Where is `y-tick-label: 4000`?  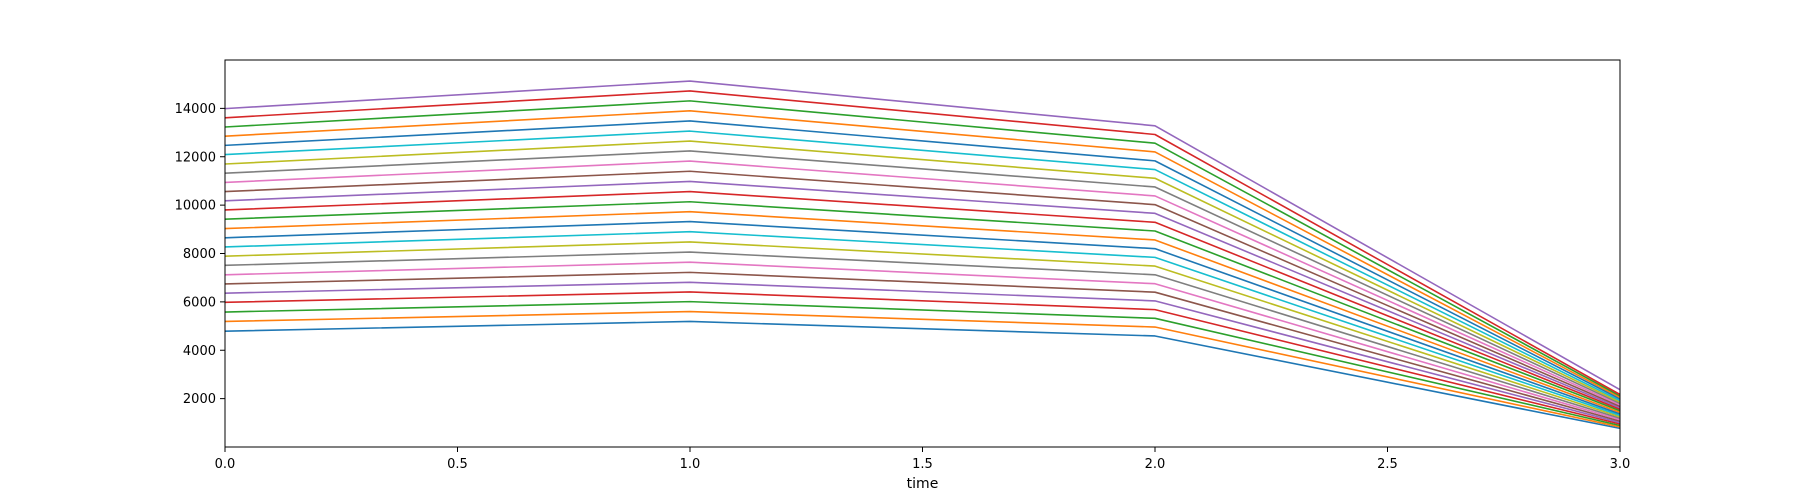 y-tick-label: 4000 is located at coordinates (199, 351).